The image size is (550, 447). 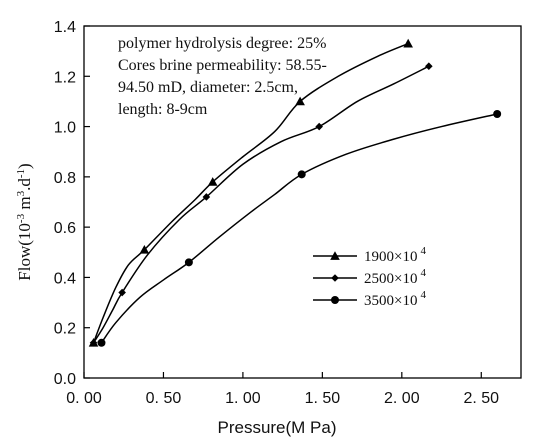 What do you see at coordinates (84, 398) in the screenshot?
I see `x-tick-label: 0. 00` at bounding box center [84, 398].